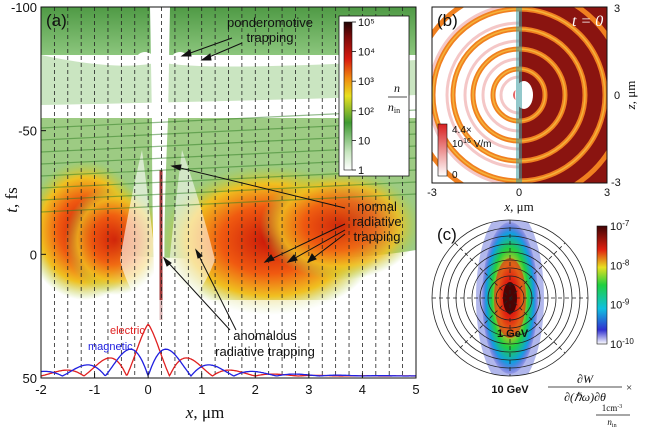  Describe the element at coordinates (265, 335) in the screenshot. I see `annotation-anomalous-1: anomalous` at that location.